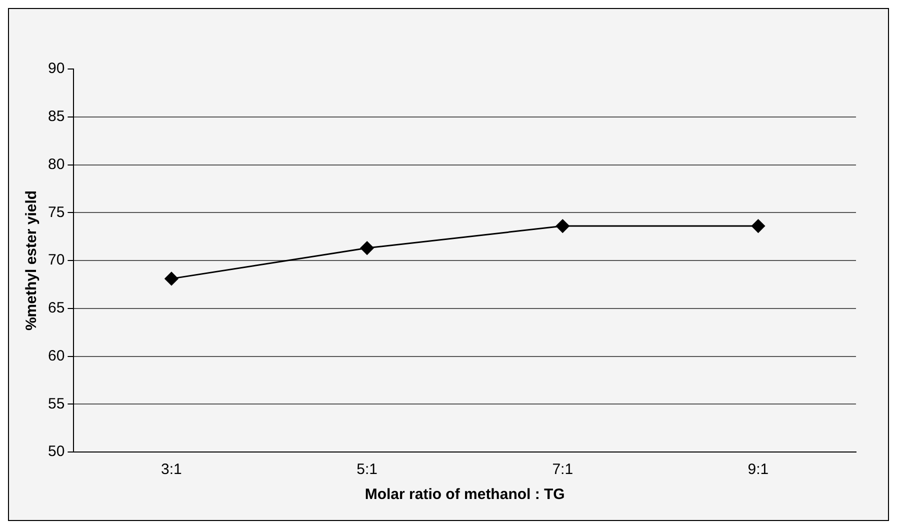 The height and width of the screenshot is (531, 899). I want to click on y-axis-title: %methyl ester yield, so click(31, 260).